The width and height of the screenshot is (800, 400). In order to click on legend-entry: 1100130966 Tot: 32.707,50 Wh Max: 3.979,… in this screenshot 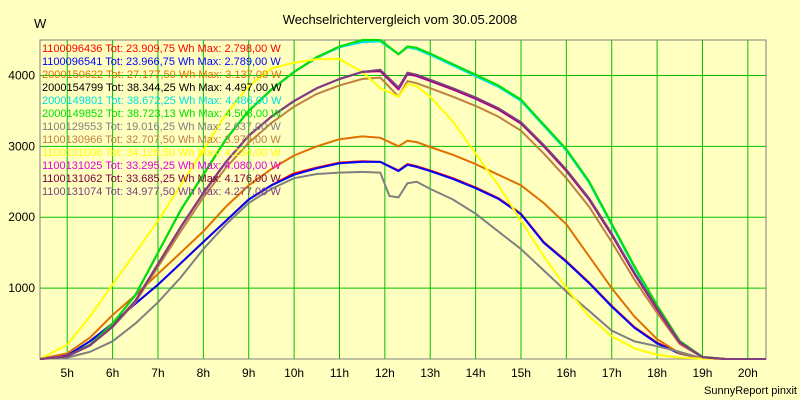, I will do `click(161, 140)`.